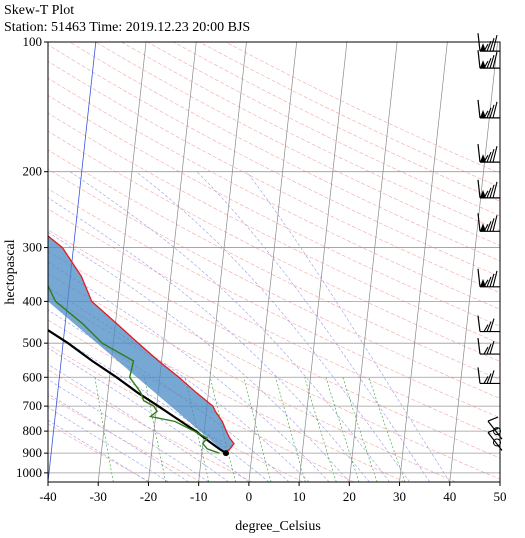 The image size is (525, 538). I want to click on x-tick-label: 30, so click(399, 496).